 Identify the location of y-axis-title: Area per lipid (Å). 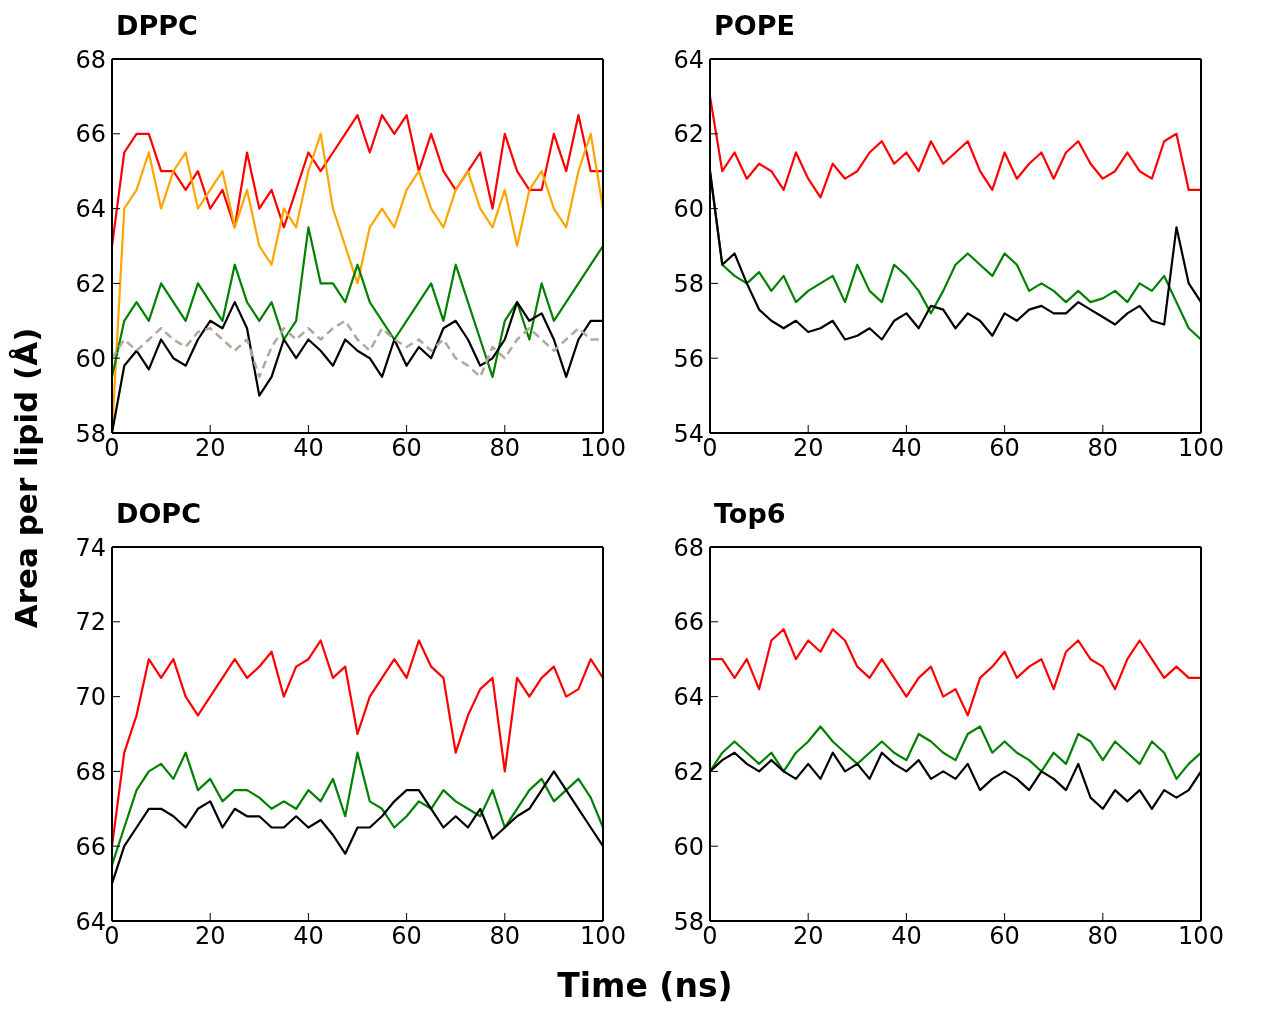
(26, 478).